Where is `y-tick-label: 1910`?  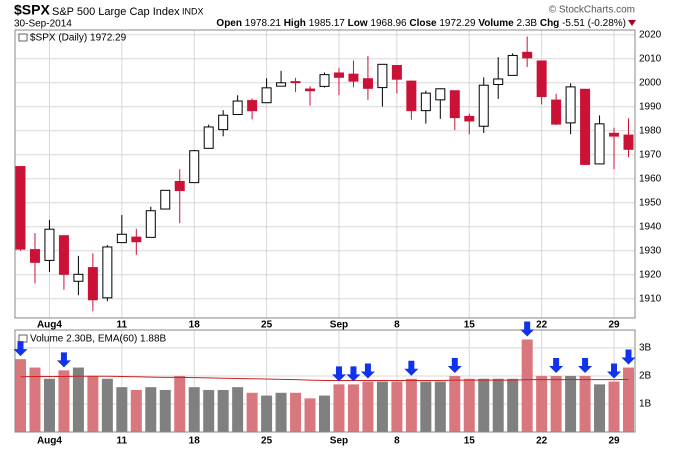 y-tick-label: 1910 is located at coordinates (650, 298).